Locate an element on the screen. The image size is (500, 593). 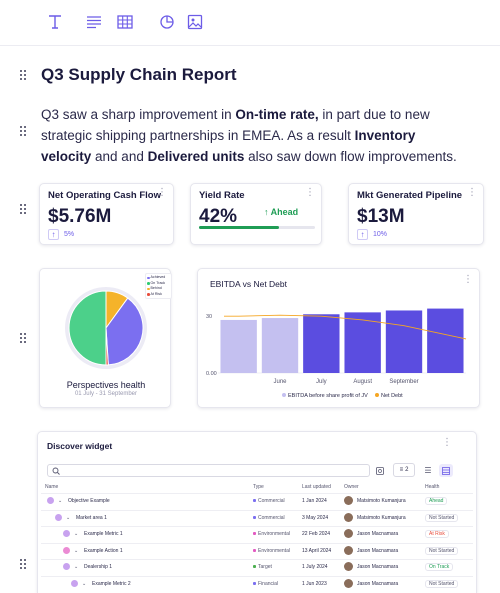
arrow-up-icon: ↑ is located at coordinates (266, 212).